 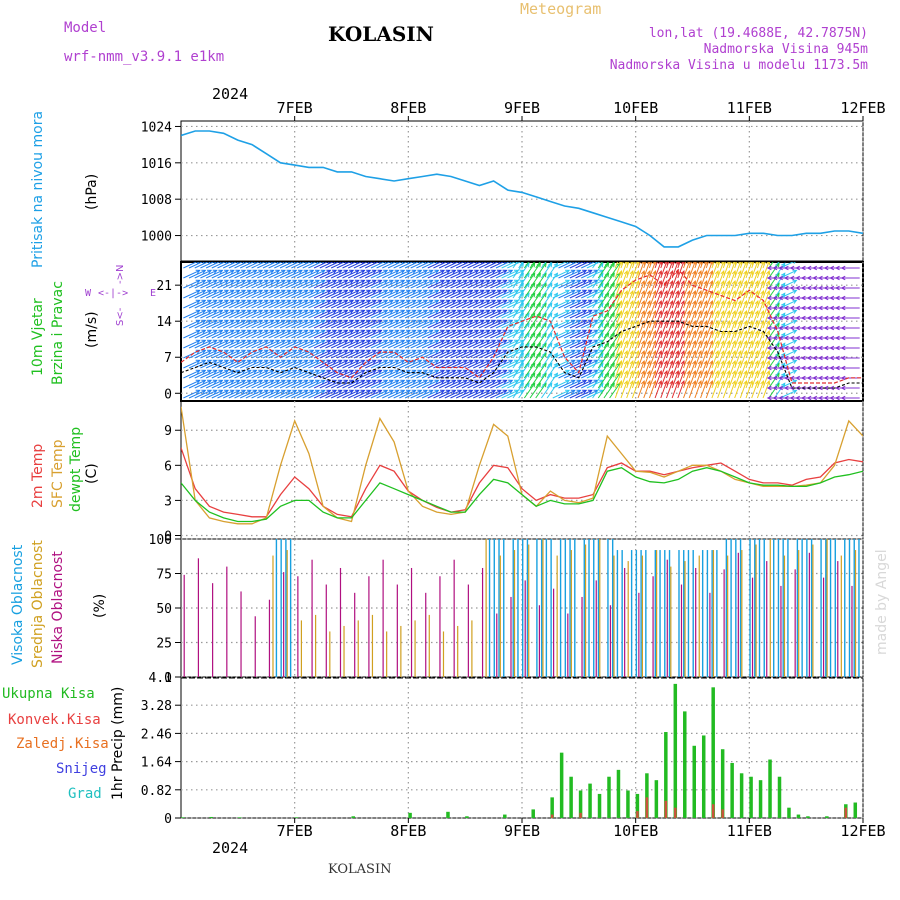 What do you see at coordinates (696, 622) in the screenshot?
I see `low-cloud-bar` at bounding box center [696, 622].